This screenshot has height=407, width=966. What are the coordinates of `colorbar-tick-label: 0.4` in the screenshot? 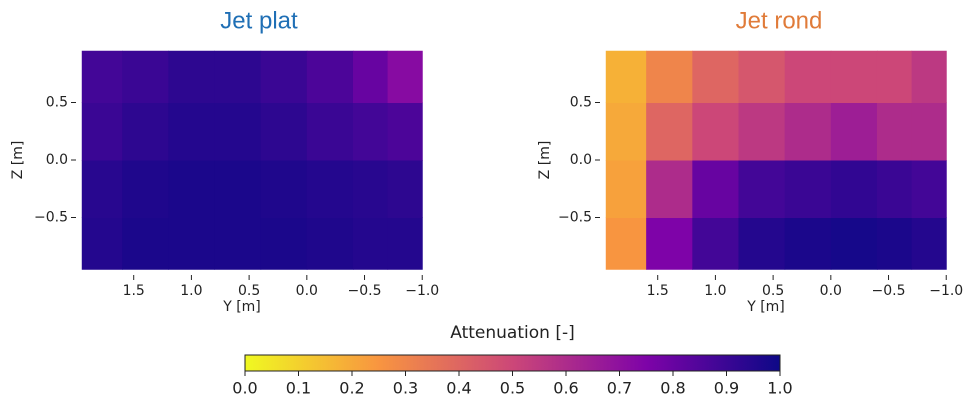 It's located at (458, 388).